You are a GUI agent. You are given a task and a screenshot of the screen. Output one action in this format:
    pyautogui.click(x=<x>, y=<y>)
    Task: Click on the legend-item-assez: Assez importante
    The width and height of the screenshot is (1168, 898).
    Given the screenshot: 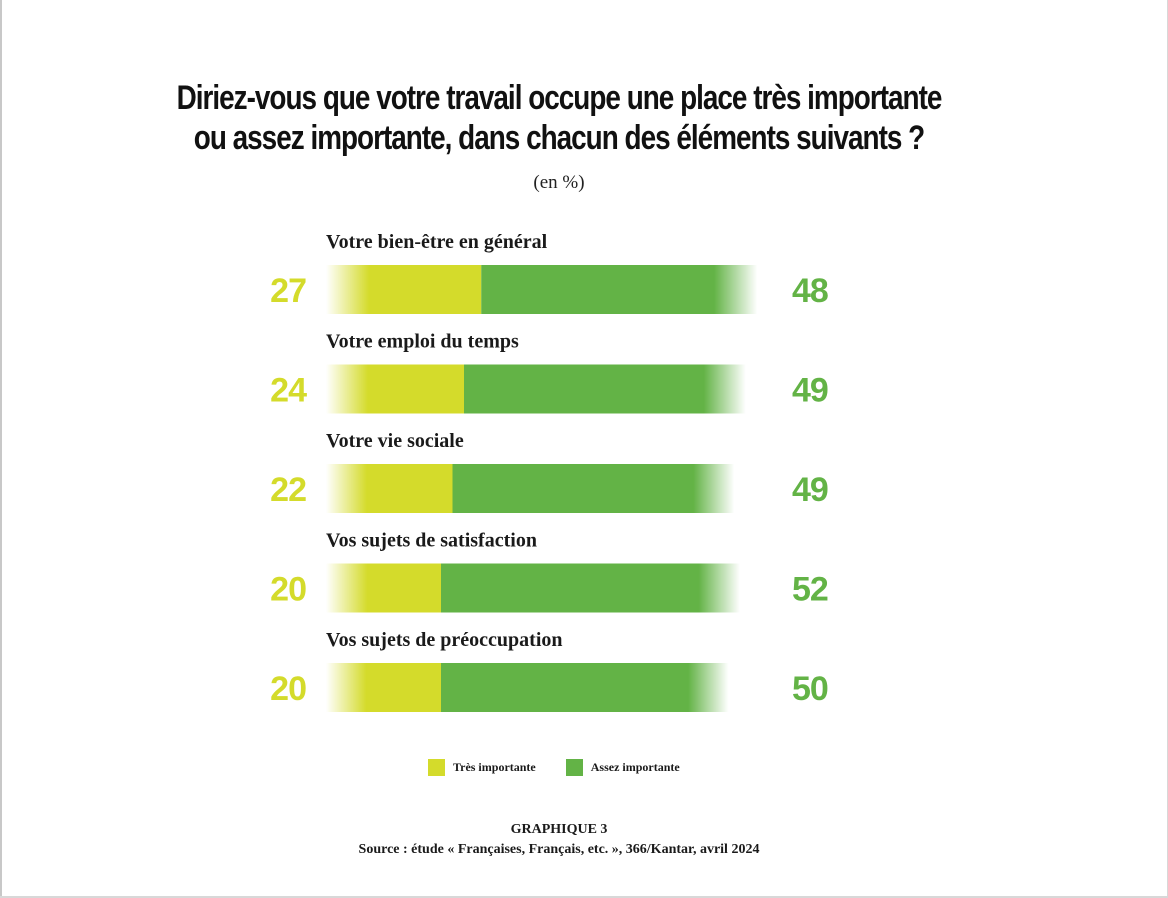 What is the action you would take?
    pyautogui.click(x=622, y=767)
    